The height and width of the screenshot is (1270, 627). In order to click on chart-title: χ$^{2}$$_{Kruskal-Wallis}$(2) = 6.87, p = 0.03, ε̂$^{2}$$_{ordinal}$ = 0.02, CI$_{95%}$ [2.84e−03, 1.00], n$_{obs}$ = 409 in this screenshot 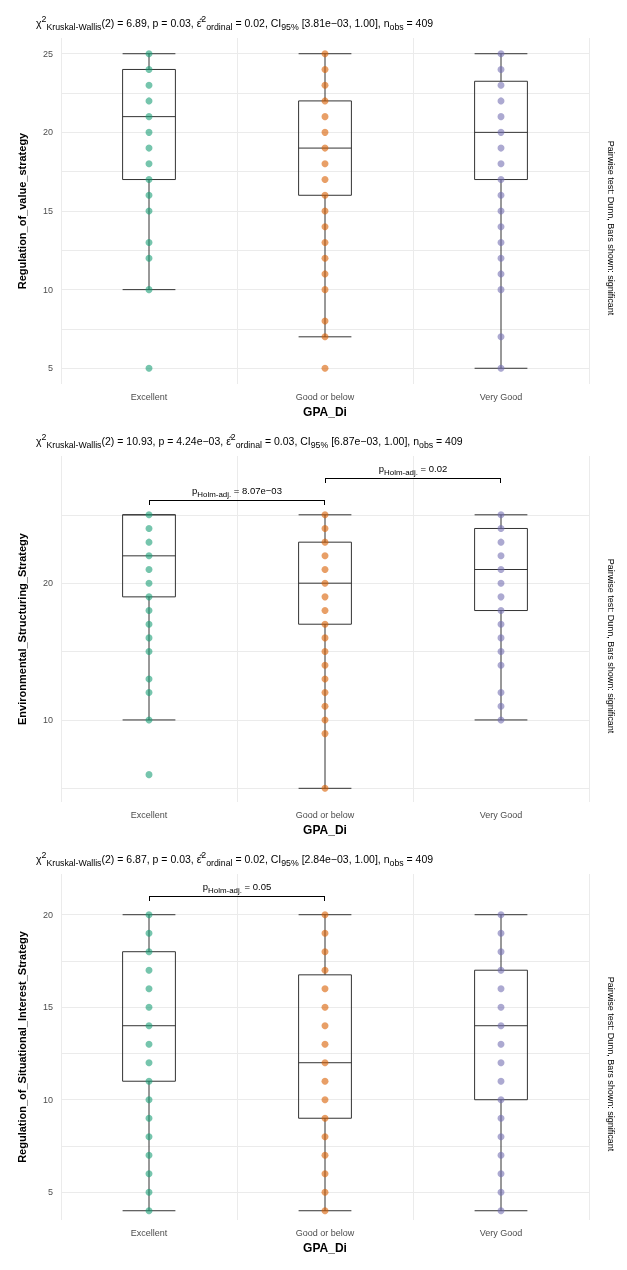, I will do `click(235, 859)`.